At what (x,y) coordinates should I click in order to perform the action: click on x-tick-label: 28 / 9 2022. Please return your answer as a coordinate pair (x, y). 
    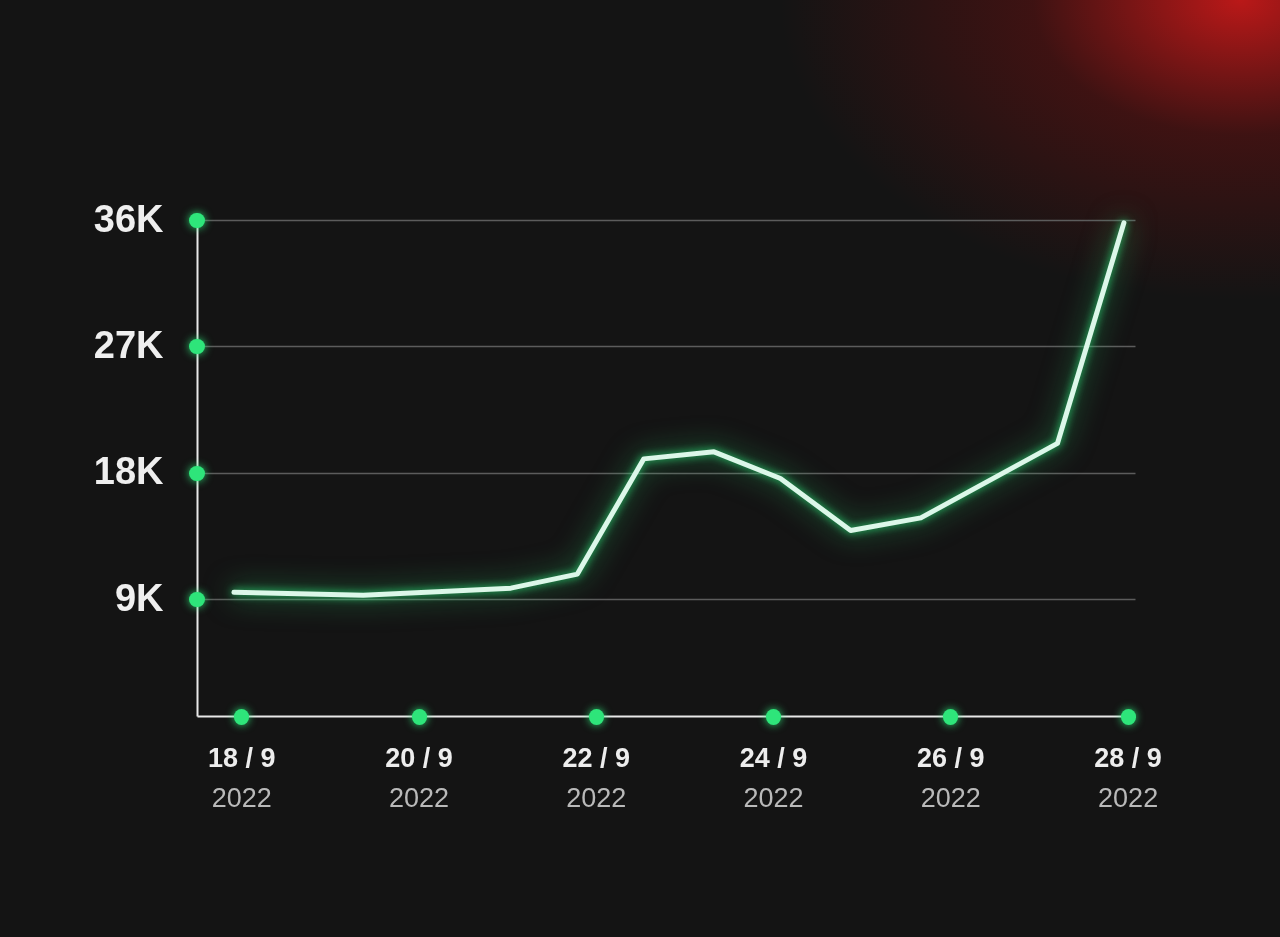
    Looking at the image, I should click on (1128, 777).